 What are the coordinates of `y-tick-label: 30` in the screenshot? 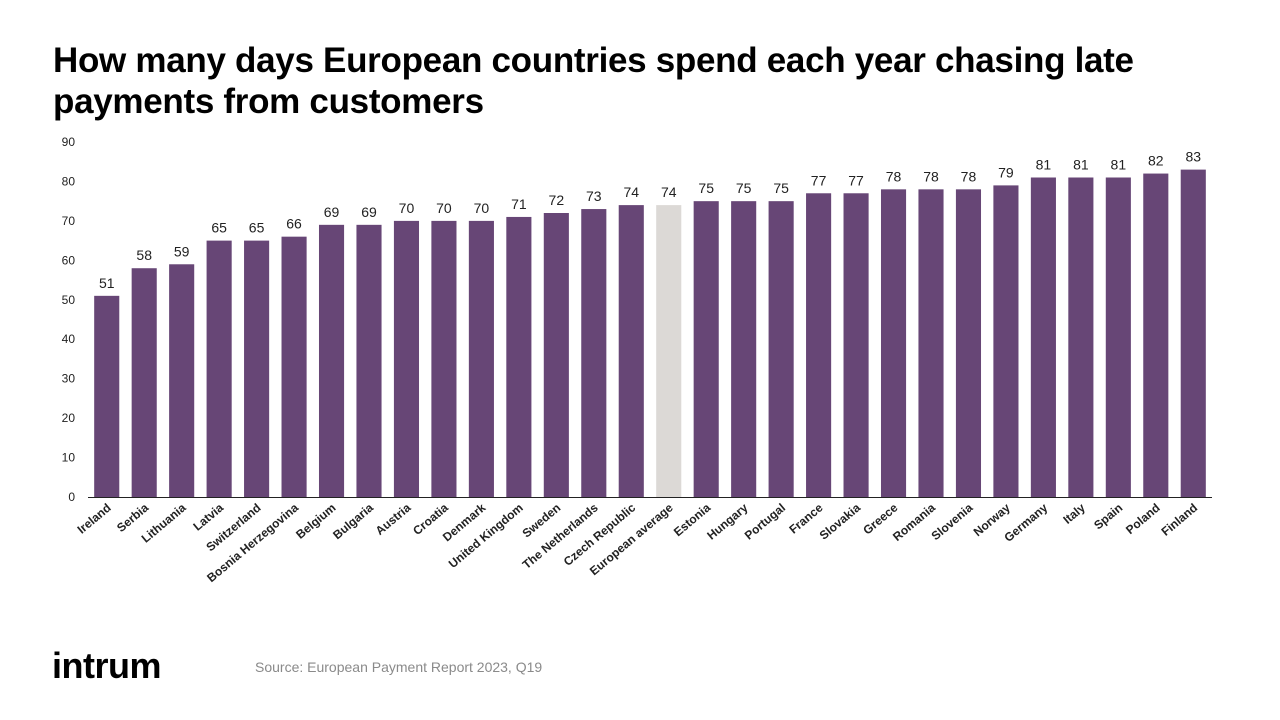 It's located at (69, 379).